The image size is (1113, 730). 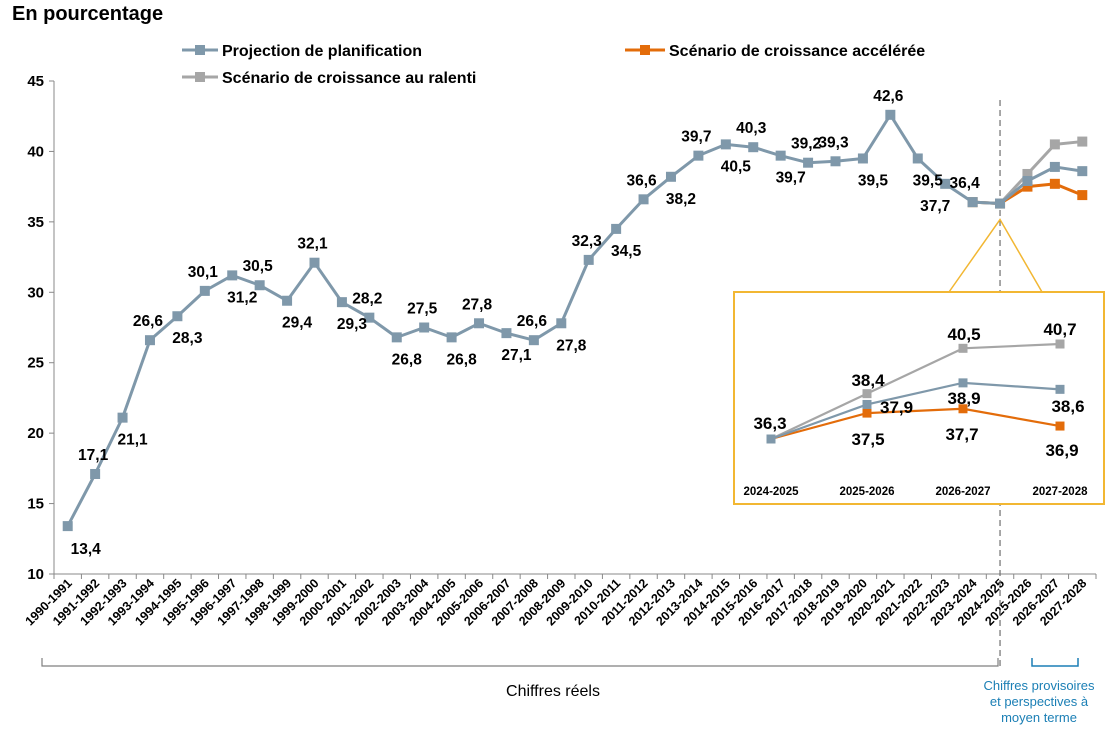 What do you see at coordinates (242, 297) in the screenshot?
I see `data-label: 31,2` at bounding box center [242, 297].